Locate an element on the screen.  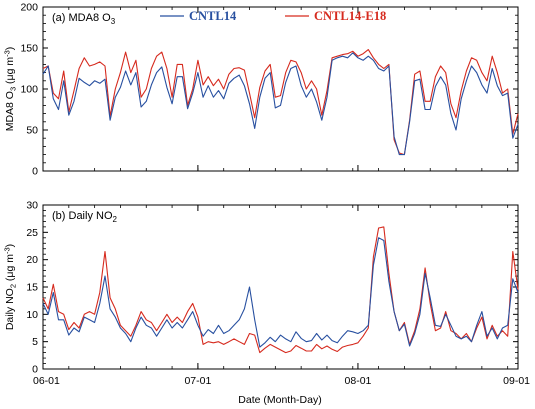
panel-a-label: (a) MDA8 O3 is located at coordinates (84, 19).